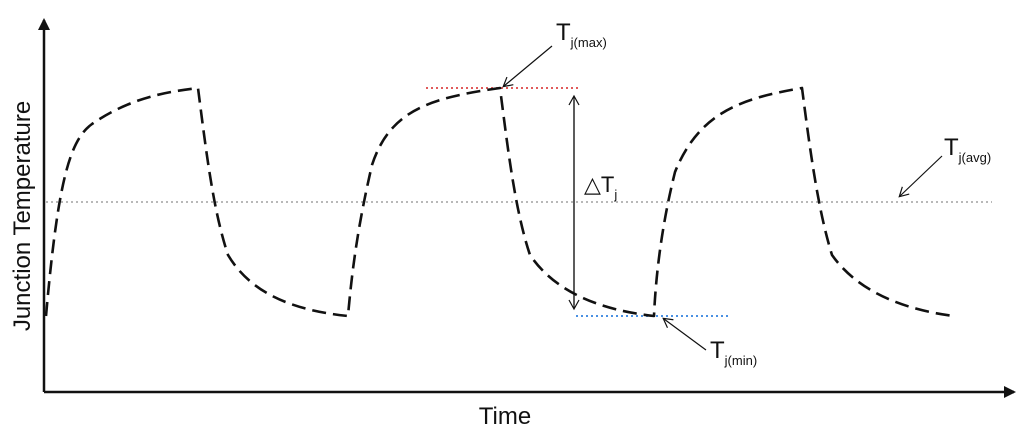 Image resolution: width=1028 pixels, height=432 pixels. Describe the element at coordinates (599, 184) in the screenshot. I see `delta-tj-main: △T` at that location.